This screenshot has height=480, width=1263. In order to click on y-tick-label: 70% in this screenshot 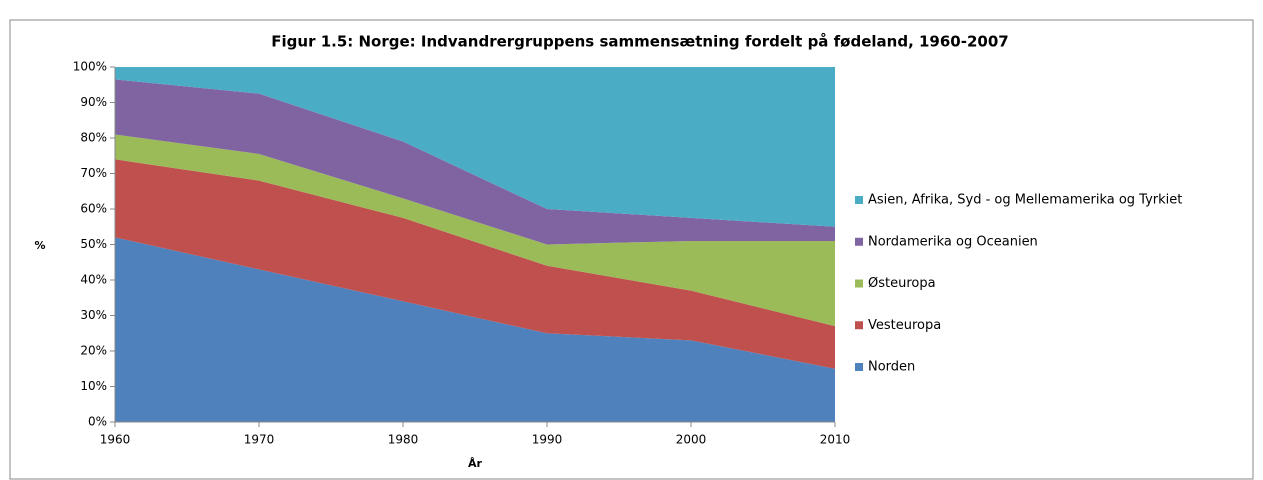, I will do `click(93, 173)`.